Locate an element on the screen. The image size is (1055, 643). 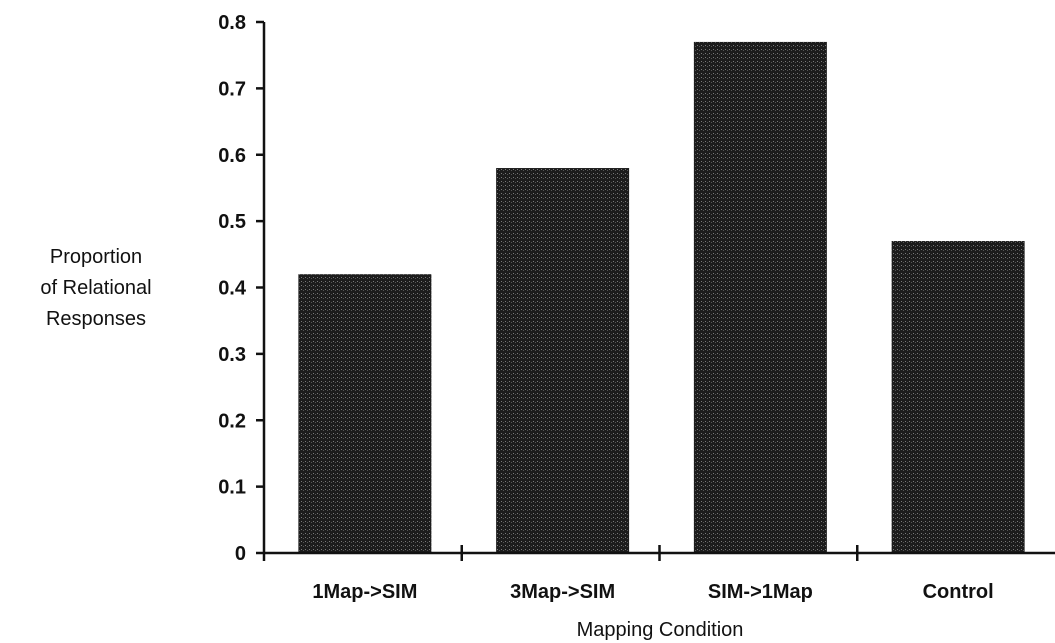
y-tick-label: 0 is located at coordinates (240, 554).